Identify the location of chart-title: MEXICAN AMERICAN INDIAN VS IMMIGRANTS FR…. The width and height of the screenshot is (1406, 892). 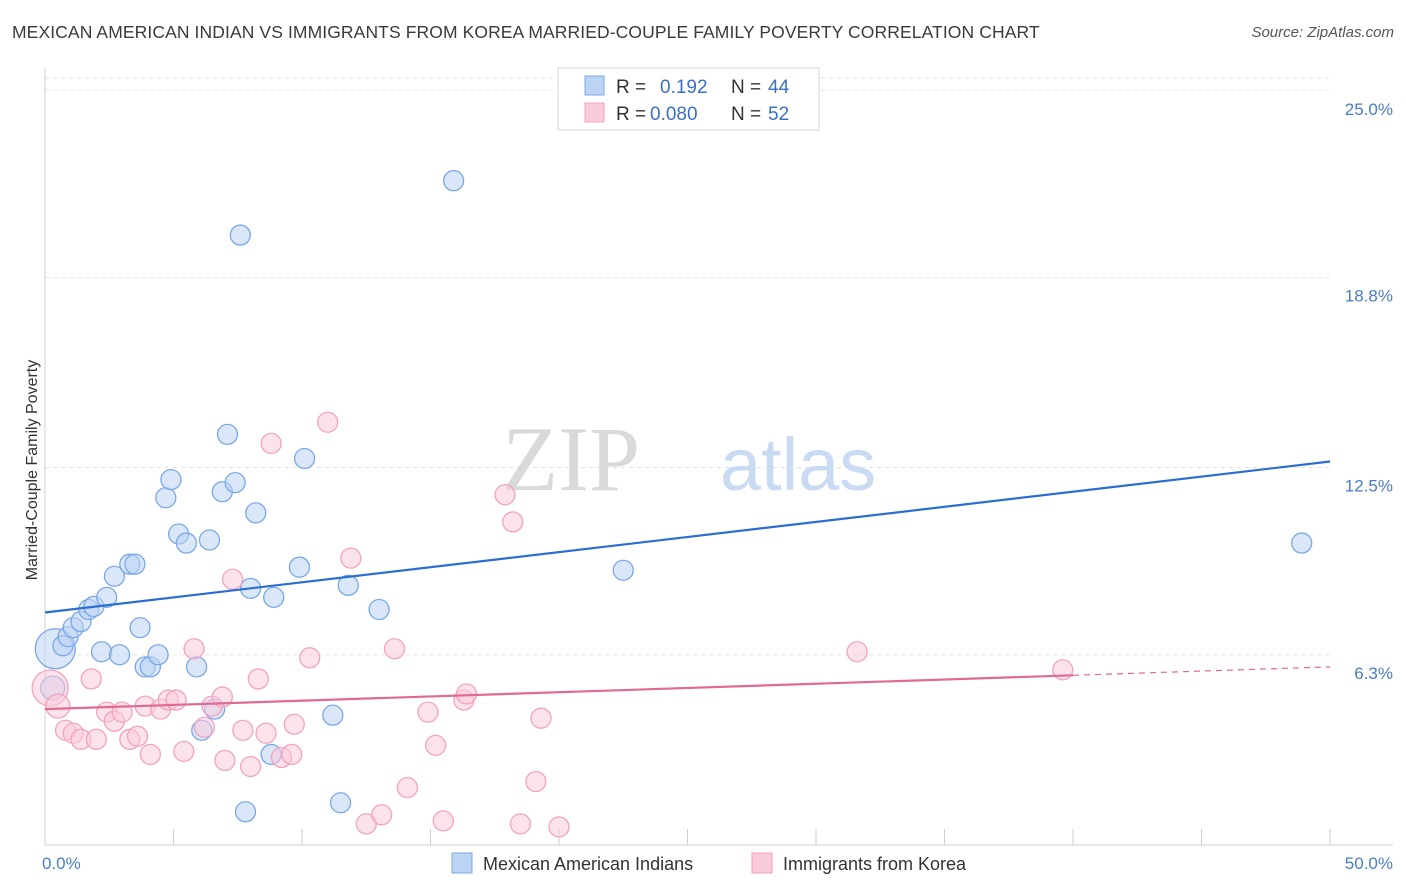
(526, 32).